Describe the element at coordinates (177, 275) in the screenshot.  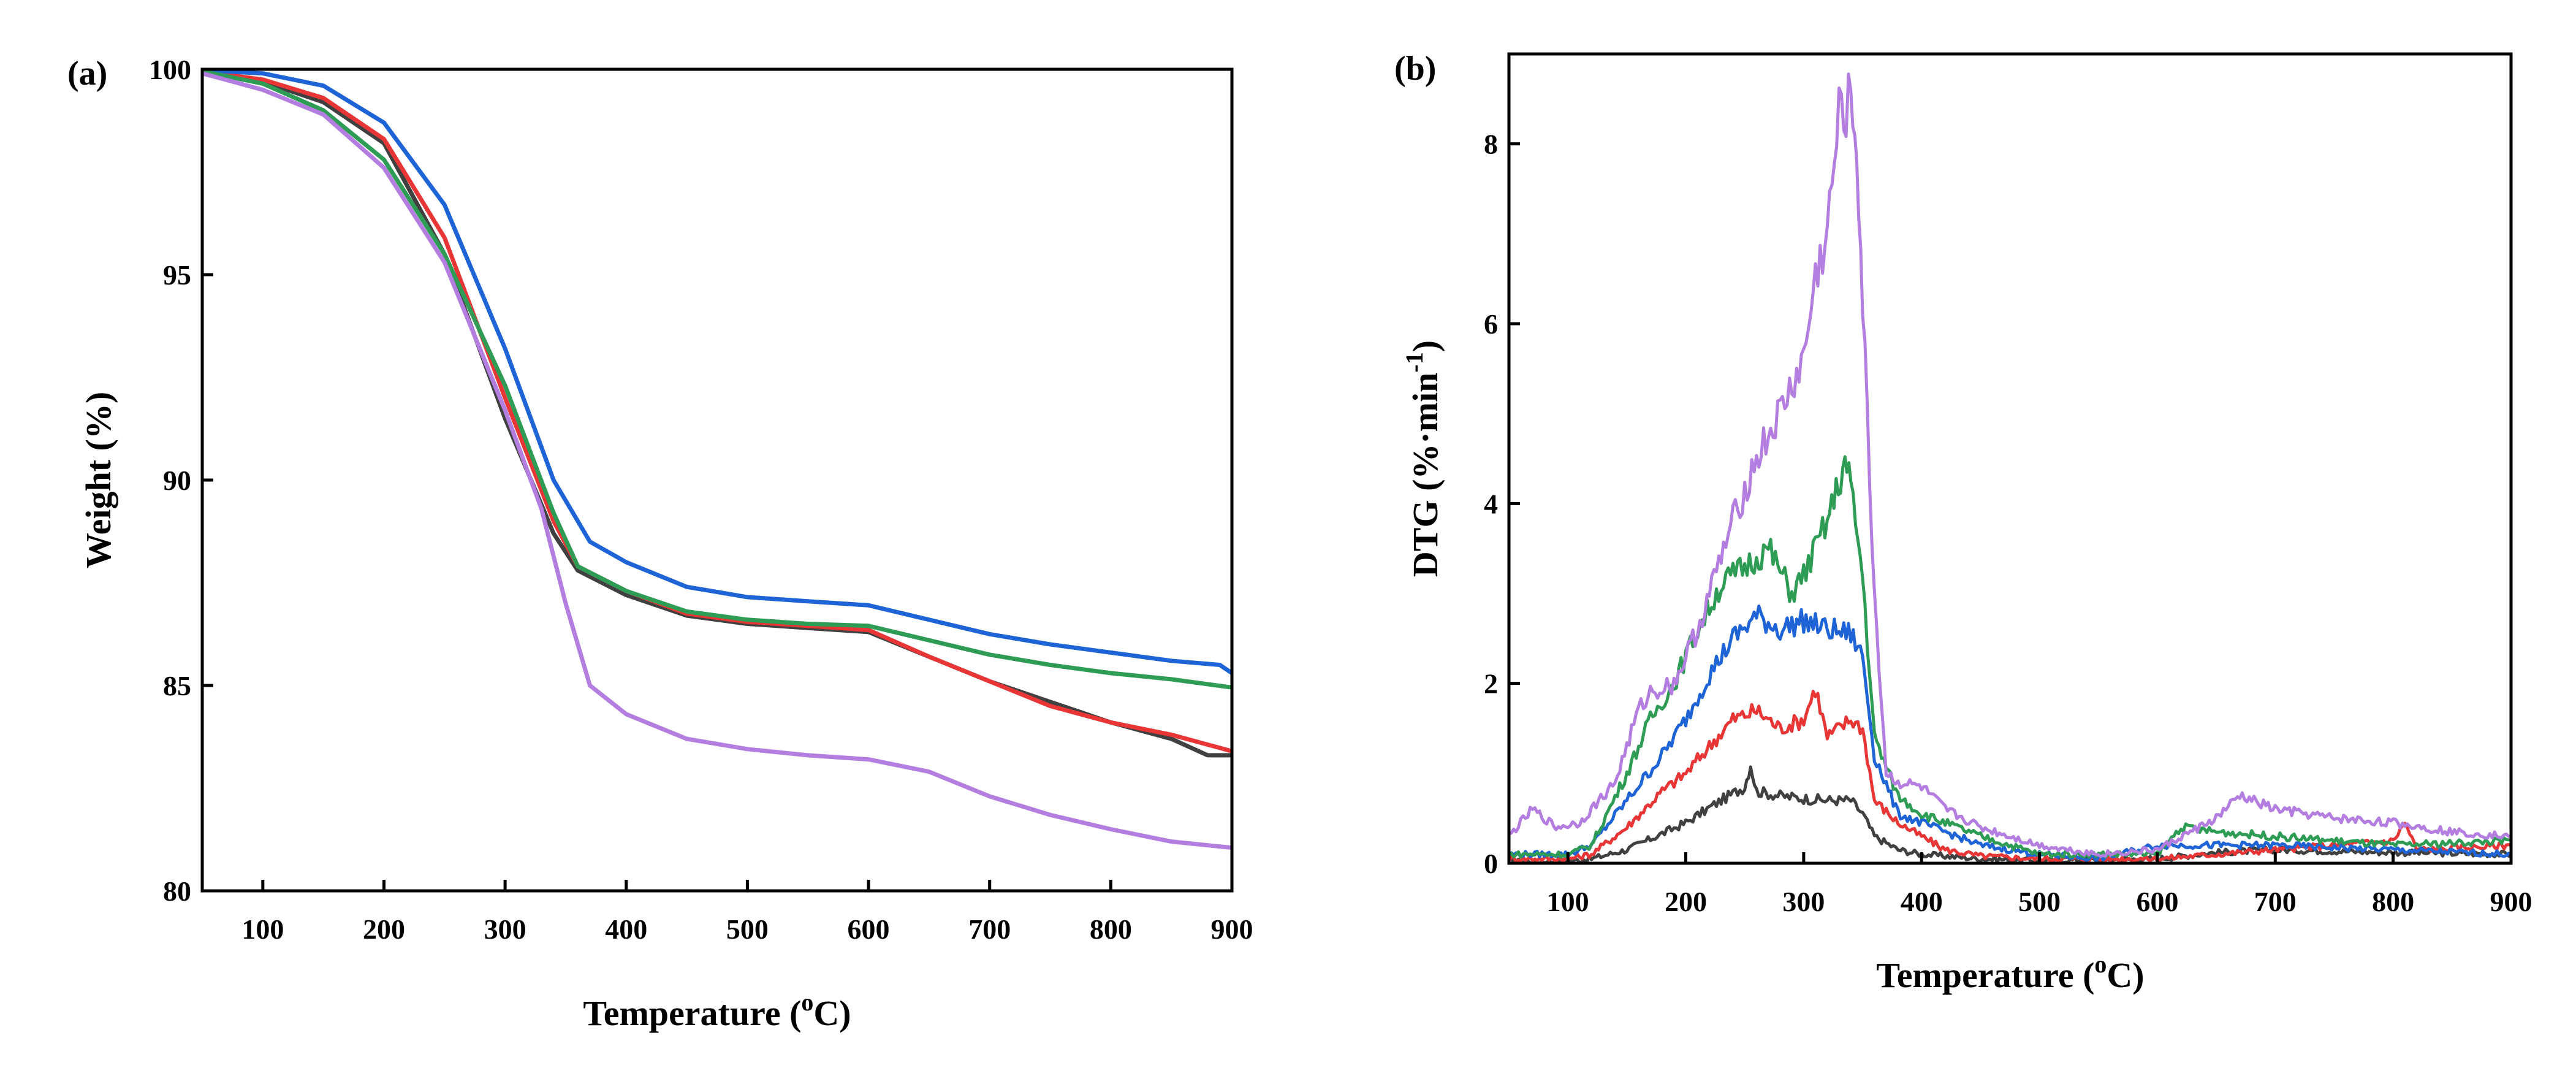
I see `panel-a-y-tick-label: 95` at that location.